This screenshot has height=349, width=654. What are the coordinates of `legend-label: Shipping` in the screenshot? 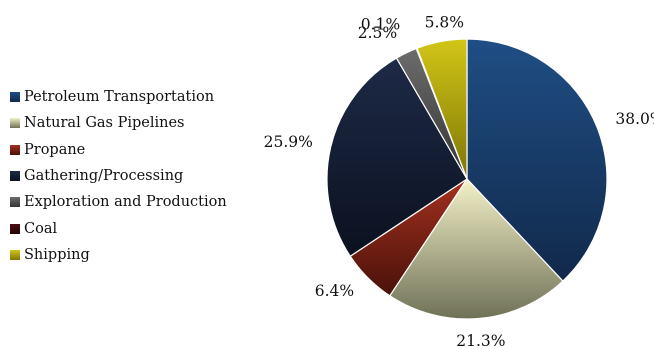 It's located at (57, 254).